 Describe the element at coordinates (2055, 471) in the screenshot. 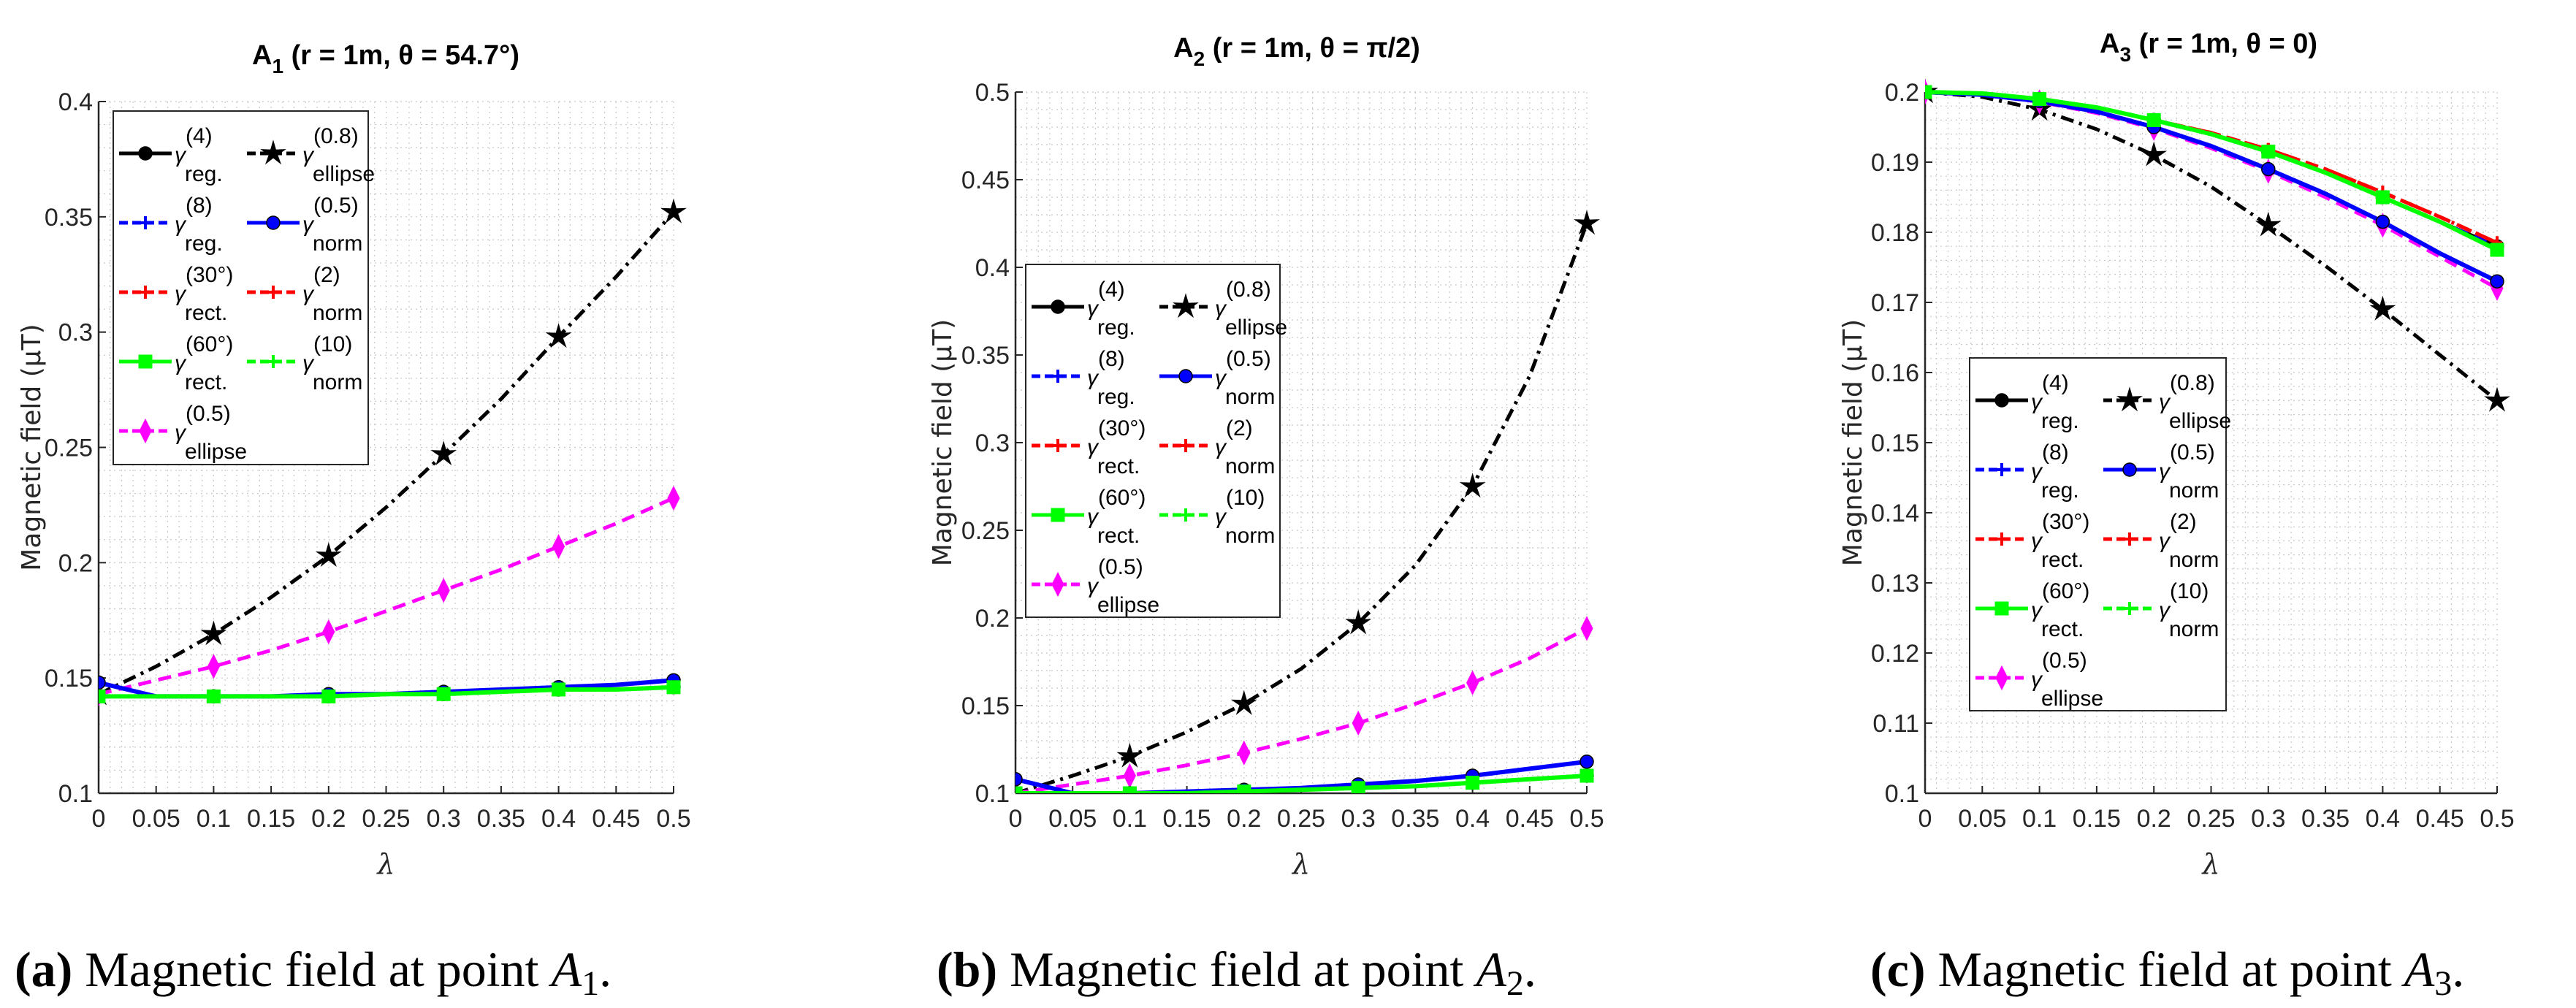

I see `legend-label: γ(8) reg.` at that location.